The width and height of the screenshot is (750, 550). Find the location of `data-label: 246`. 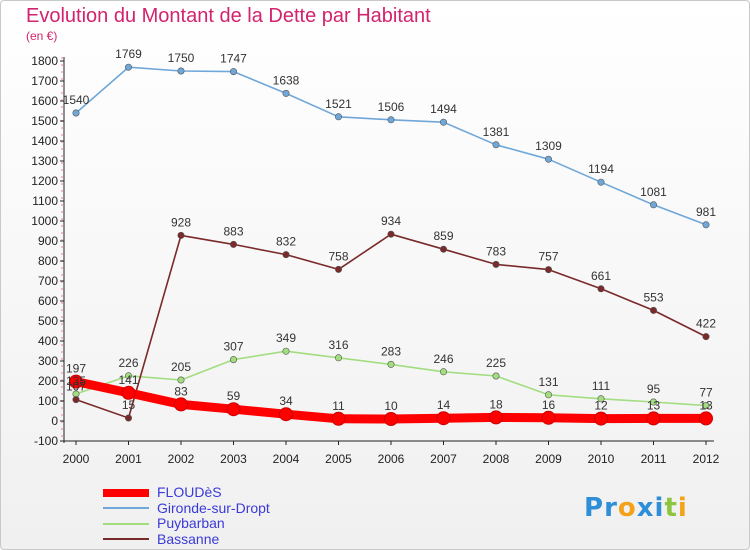

data-label: 246 is located at coordinates (443, 359).